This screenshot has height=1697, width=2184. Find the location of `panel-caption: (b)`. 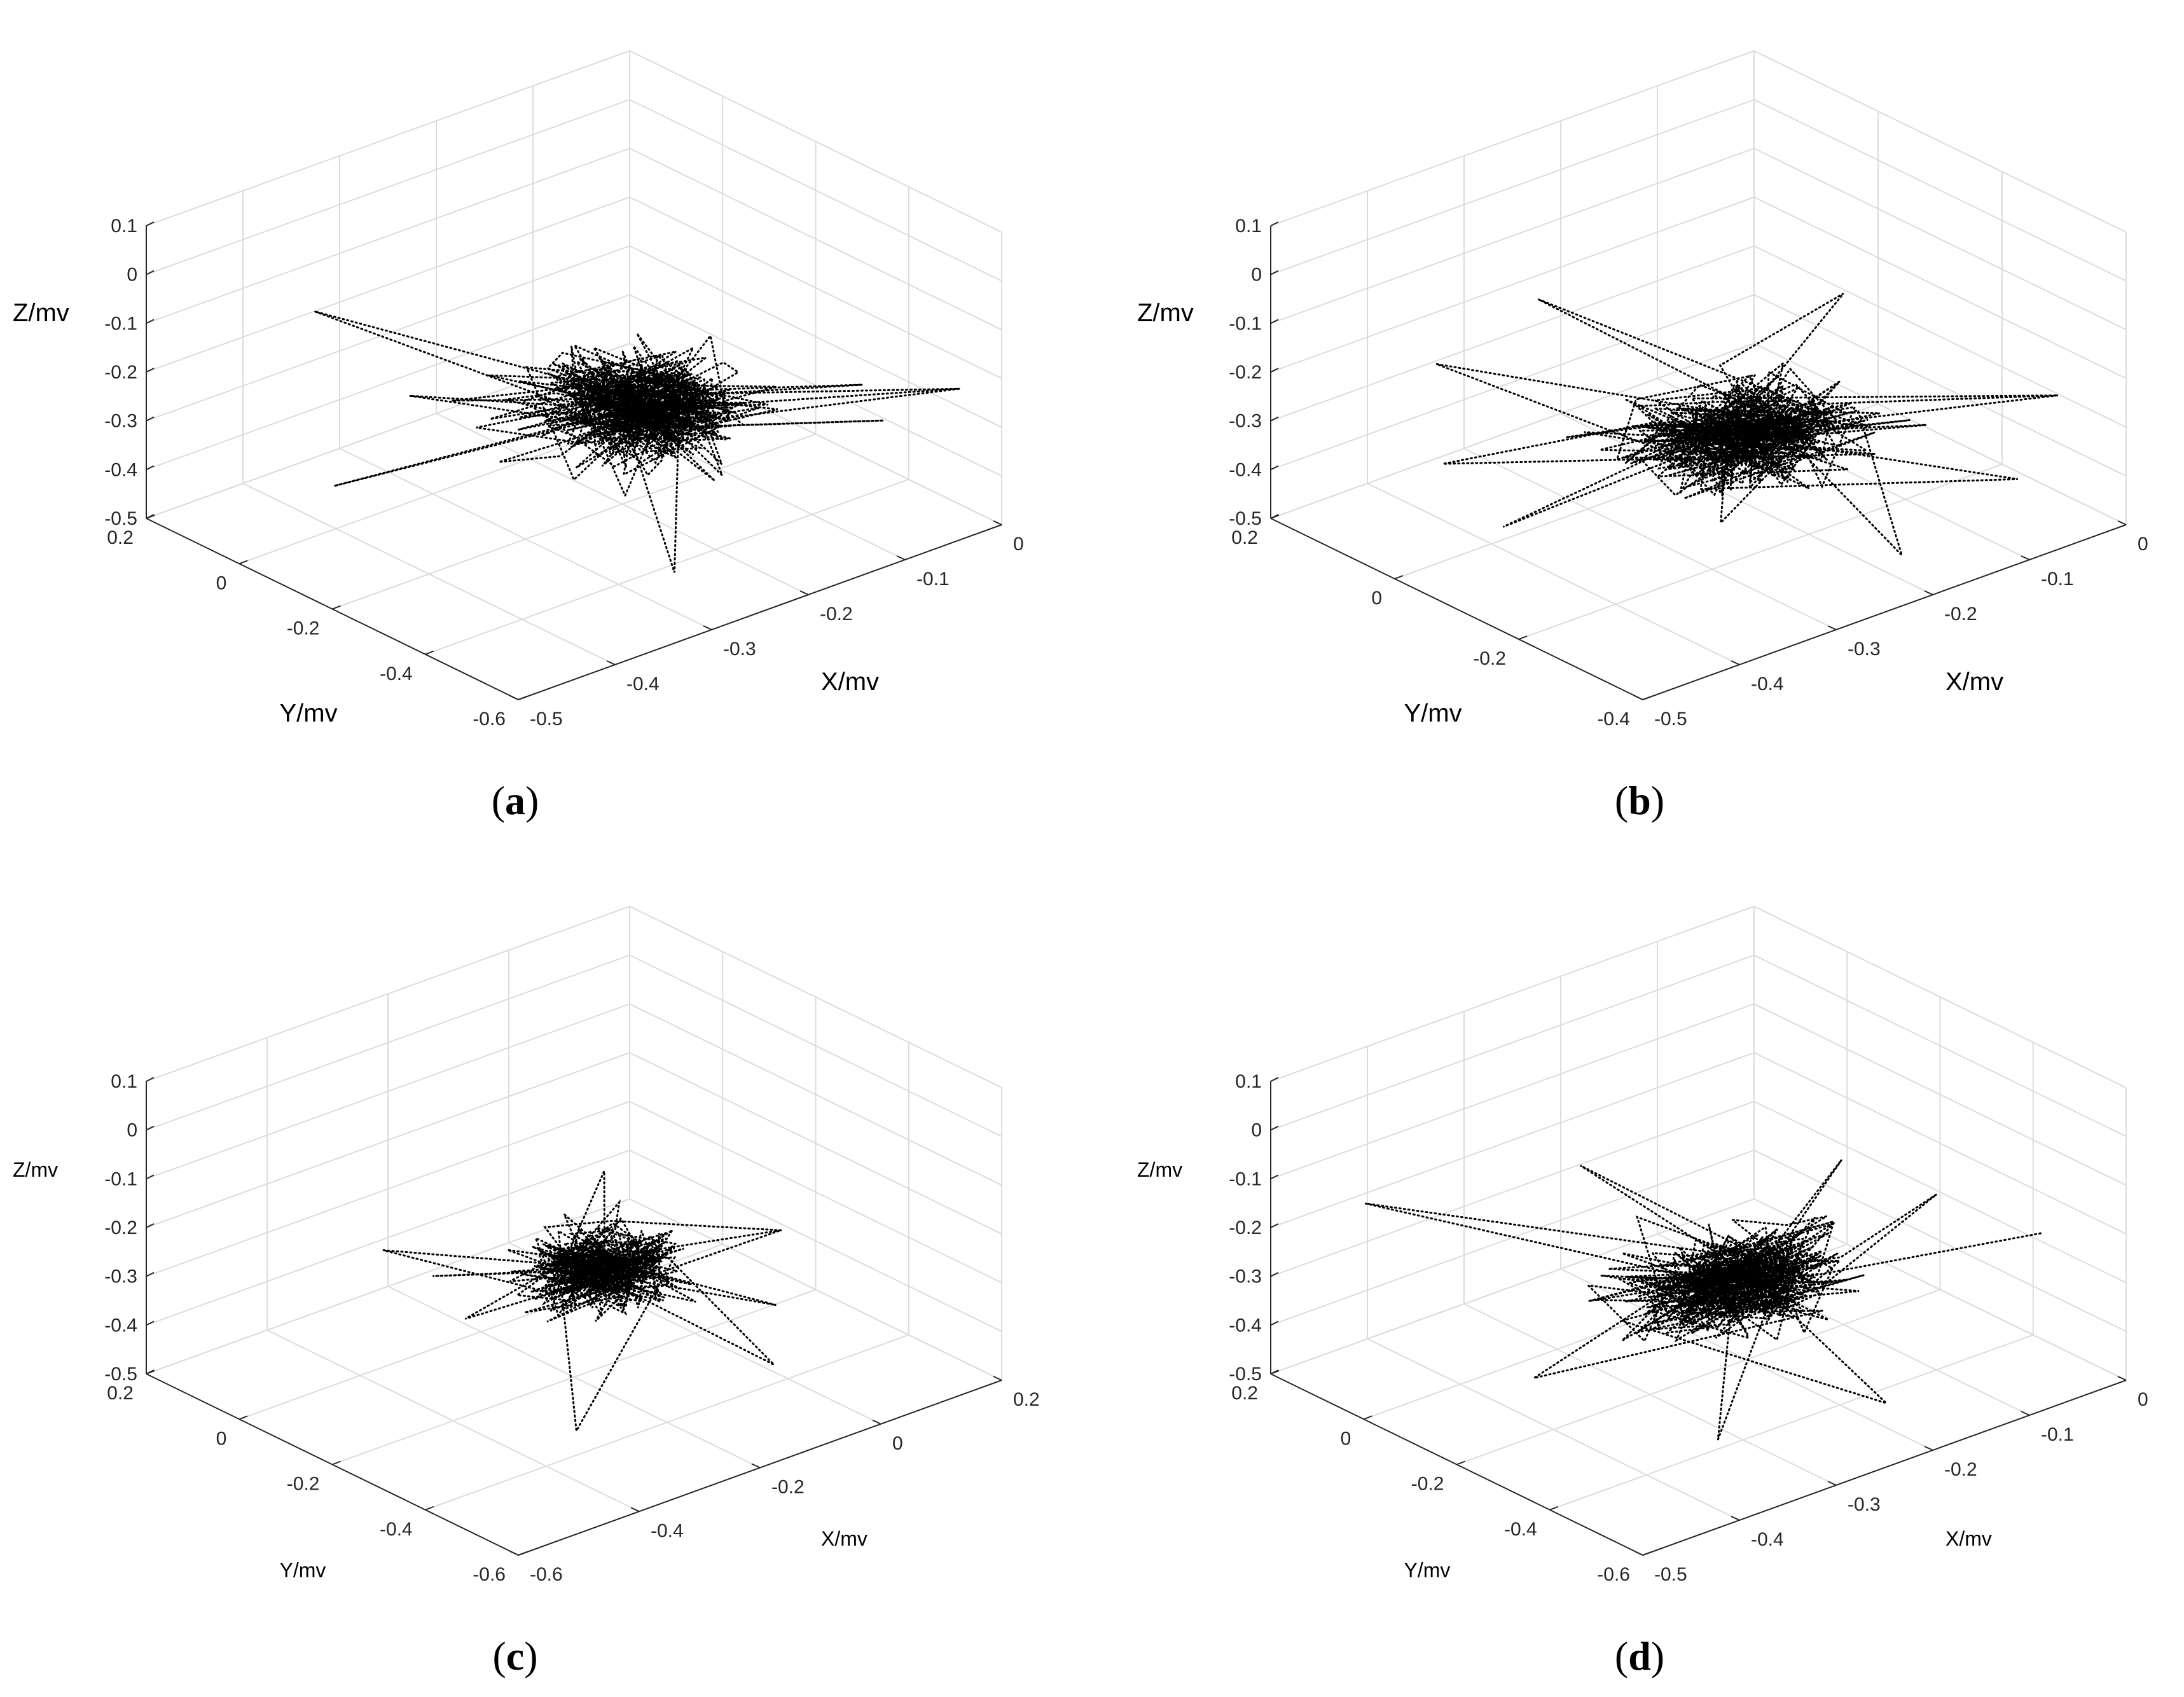

panel-caption: (b) is located at coordinates (1639, 800).